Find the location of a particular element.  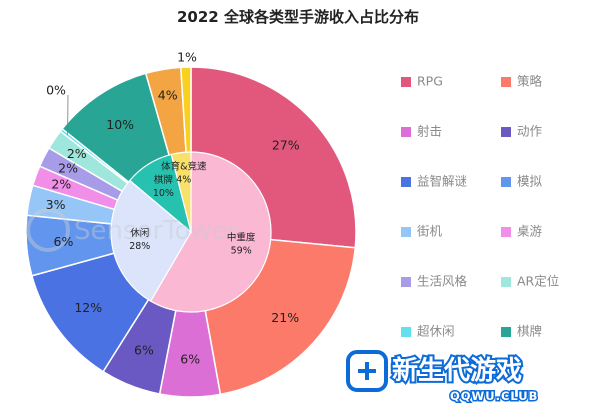

inner-name-label-1: 休闲 is located at coordinates (139, 233).